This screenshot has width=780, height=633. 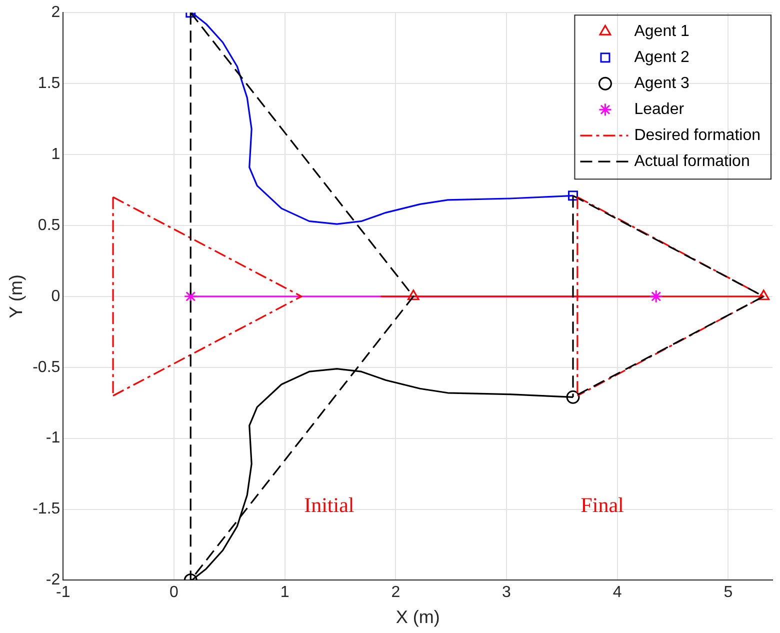 I want to click on legend-label: Actual formation, so click(x=692, y=161).